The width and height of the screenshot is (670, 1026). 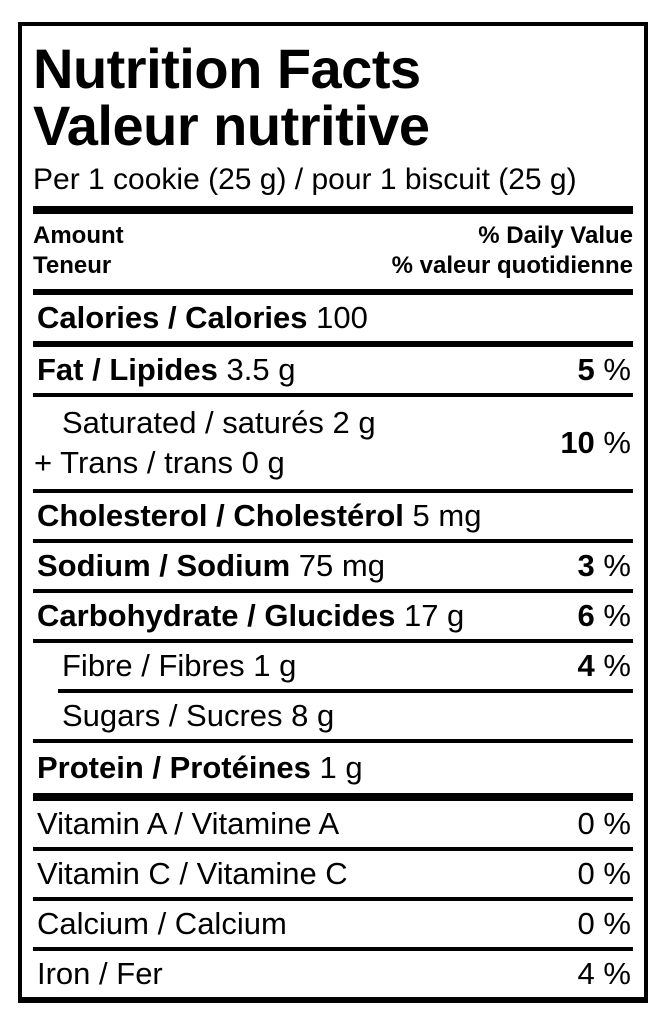 What do you see at coordinates (162, 923) in the screenshot?
I see `calcium-label: Calcium / Calcium` at bounding box center [162, 923].